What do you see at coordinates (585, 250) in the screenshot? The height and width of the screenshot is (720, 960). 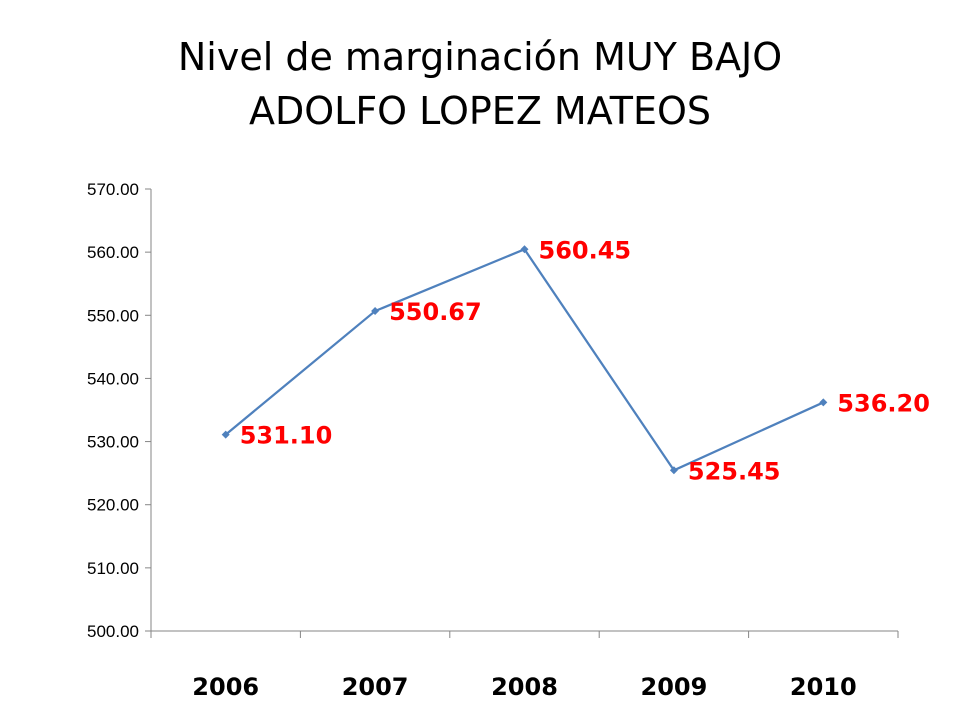 I see `data-label: 560.45` at bounding box center [585, 250].